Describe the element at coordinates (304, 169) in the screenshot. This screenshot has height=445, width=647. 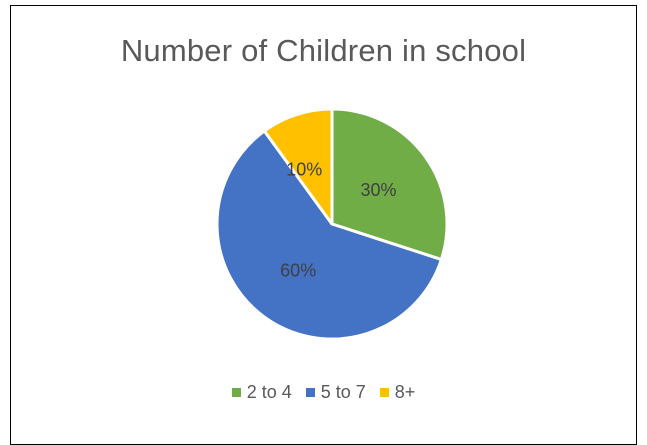
I see `data-label-2: 10%` at that location.